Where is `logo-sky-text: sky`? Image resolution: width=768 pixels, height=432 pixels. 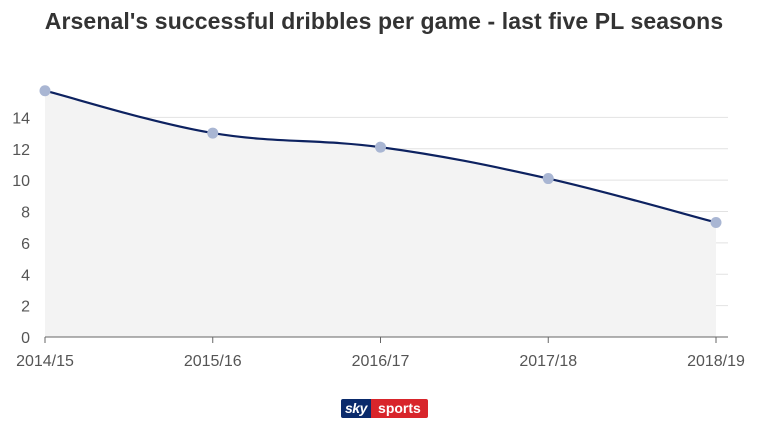
logo-sky-text: sky is located at coordinates (356, 408).